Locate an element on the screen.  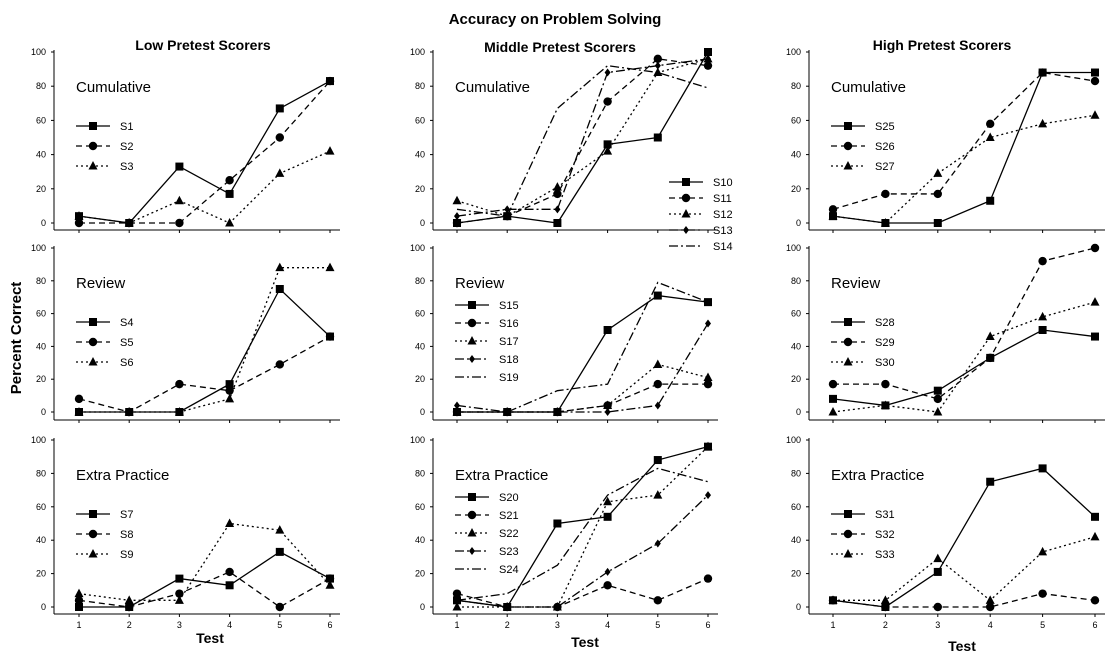
legend: S28 S29 S30 is located at coordinates (863, 343).